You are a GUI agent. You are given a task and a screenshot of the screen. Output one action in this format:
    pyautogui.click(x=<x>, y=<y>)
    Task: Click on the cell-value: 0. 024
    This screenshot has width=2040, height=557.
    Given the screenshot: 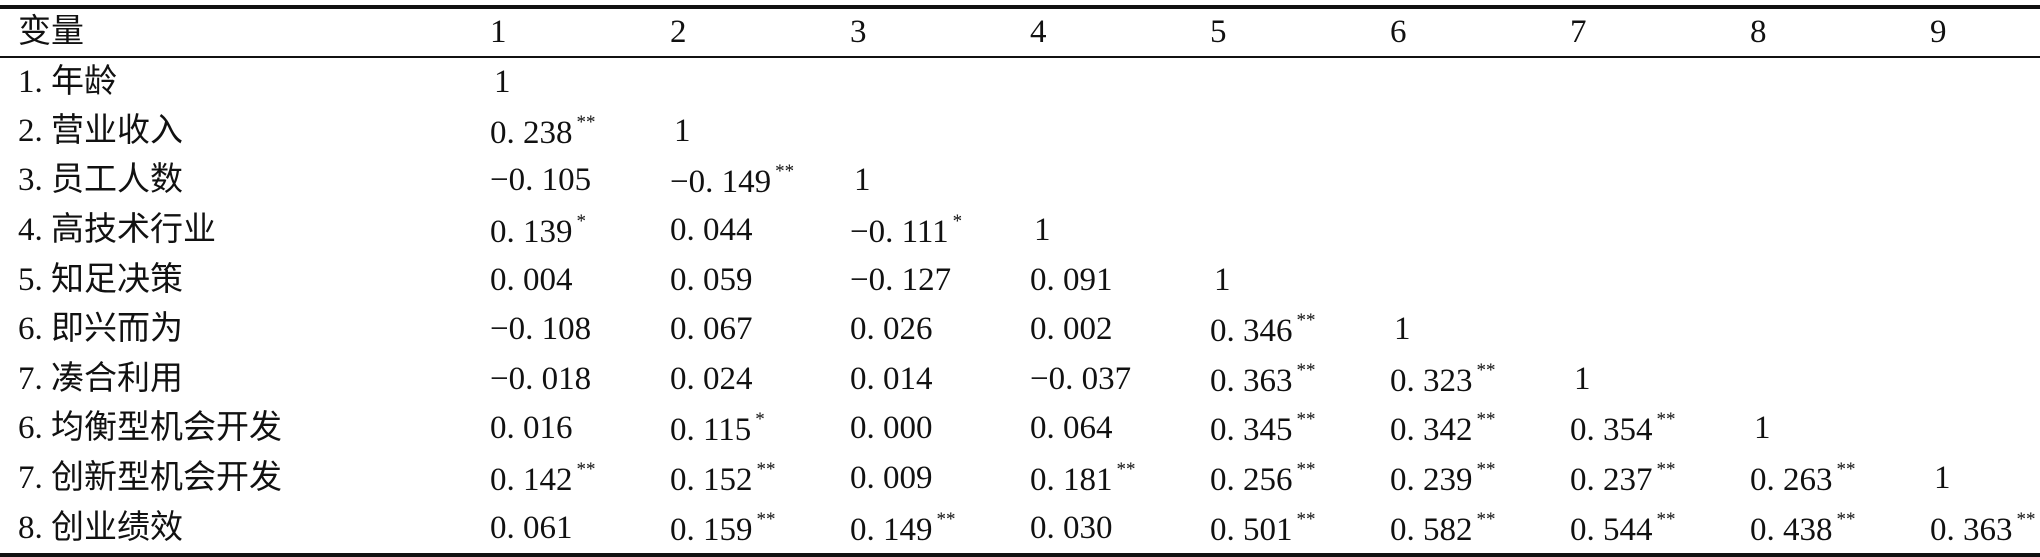 What is the action you would take?
    pyautogui.click(x=711, y=378)
    